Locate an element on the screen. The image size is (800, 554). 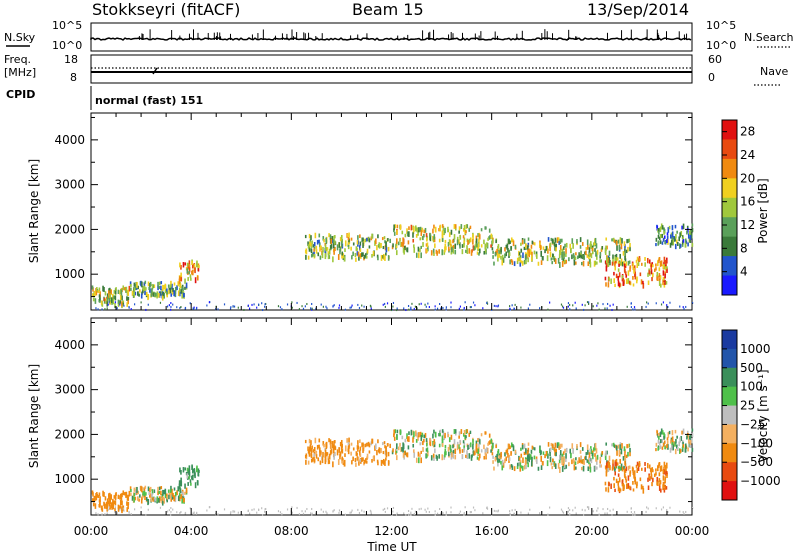
freq-tick-top: 18 is located at coordinates (71, 59).